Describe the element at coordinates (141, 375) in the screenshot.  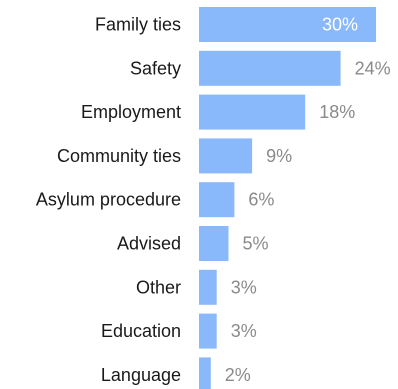
I see `category-label: Language` at that location.